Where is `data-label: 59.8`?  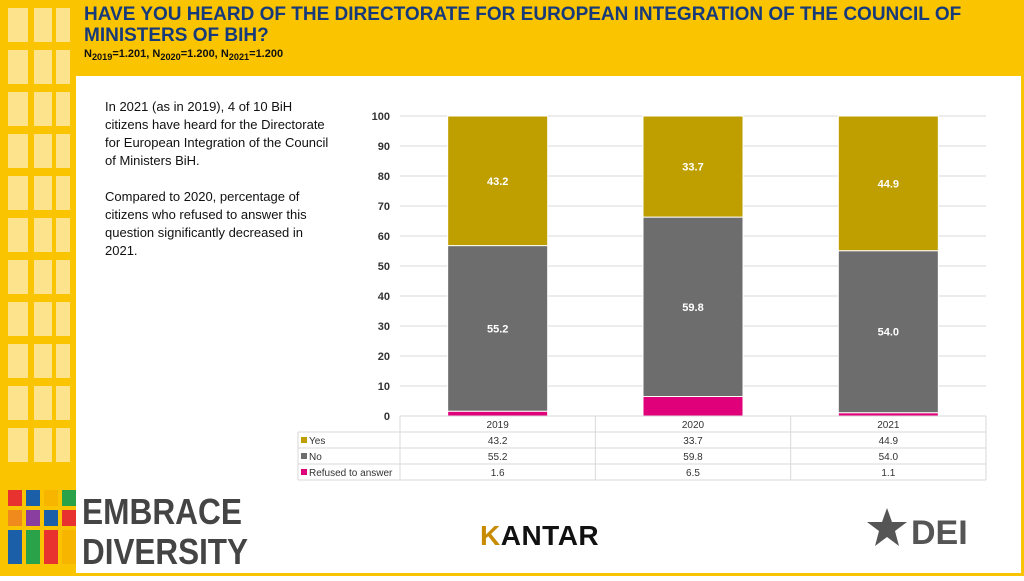
data-label: 59.8 is located at coordinates (692, 308).